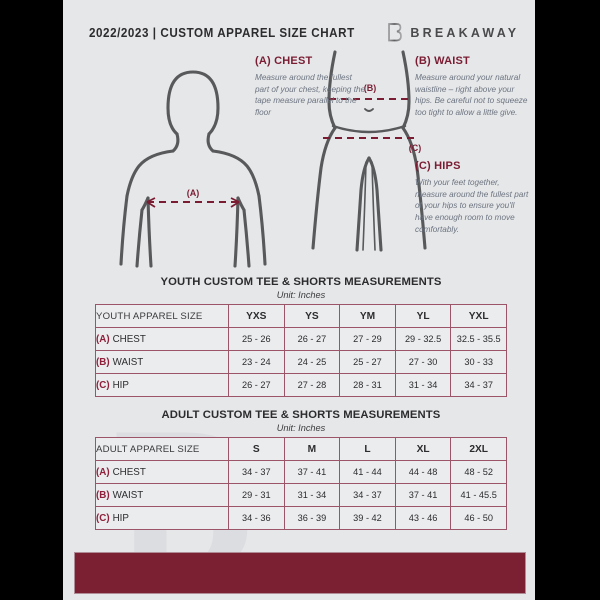 The width and height of the screenshot is (600, 600). What do you see at coordinates (128, 362) in the screenshot?
I see `youth-row-waist-name: WAIST` at bounding box center [128, 362].